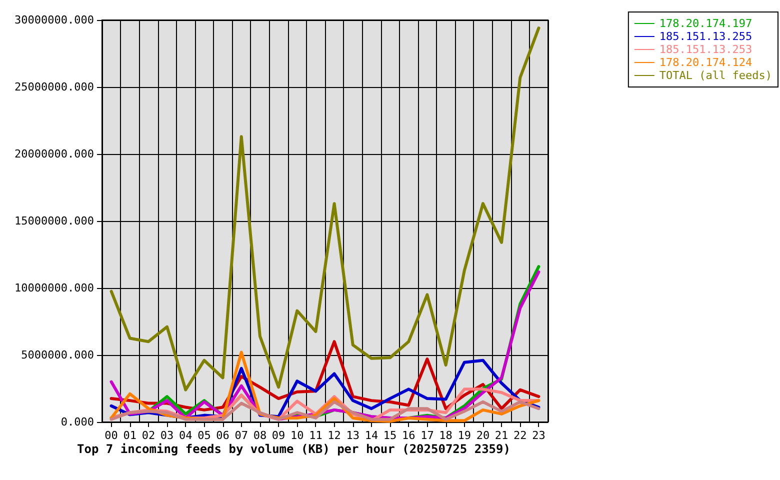 The image size is (780, 480). What do you see at coordinates (293, 449) in the screenshot?
I see `text: Top 7 incoming feeds by volume (KB) per hour (20250725 2359)` at bounding box center [293, 449].